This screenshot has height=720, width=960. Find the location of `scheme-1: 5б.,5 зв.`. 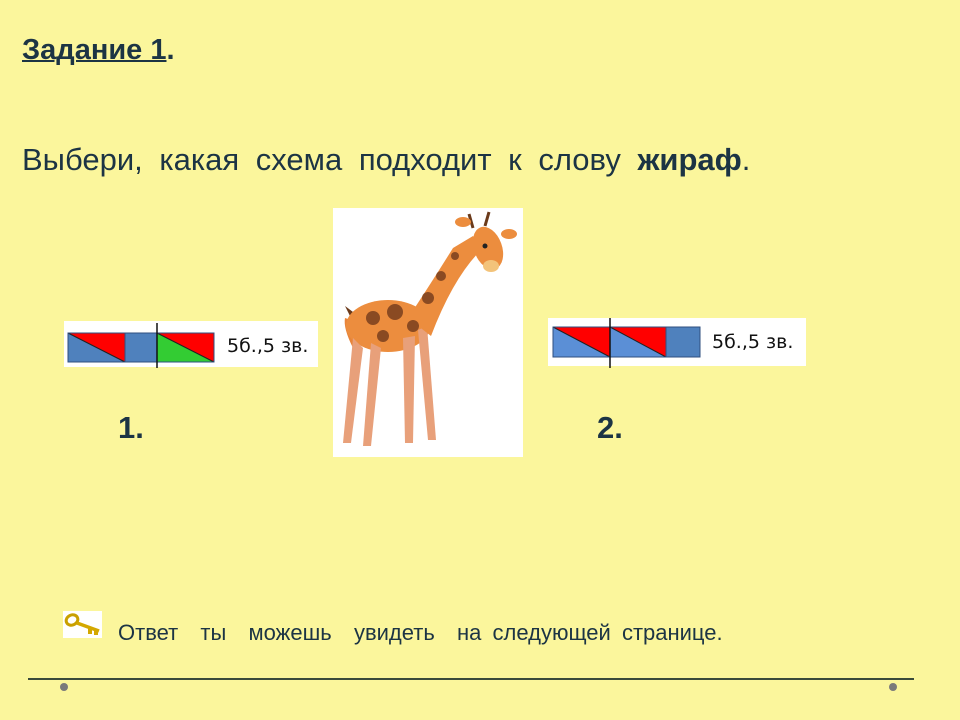

scheme-1: 5б.,5 зв. is located at coordinates (191, 344).